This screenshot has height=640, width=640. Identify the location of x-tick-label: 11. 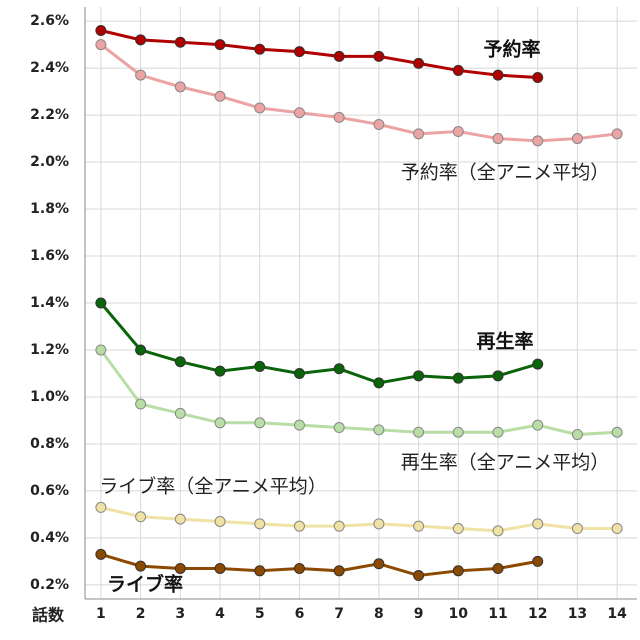
(497, 614).